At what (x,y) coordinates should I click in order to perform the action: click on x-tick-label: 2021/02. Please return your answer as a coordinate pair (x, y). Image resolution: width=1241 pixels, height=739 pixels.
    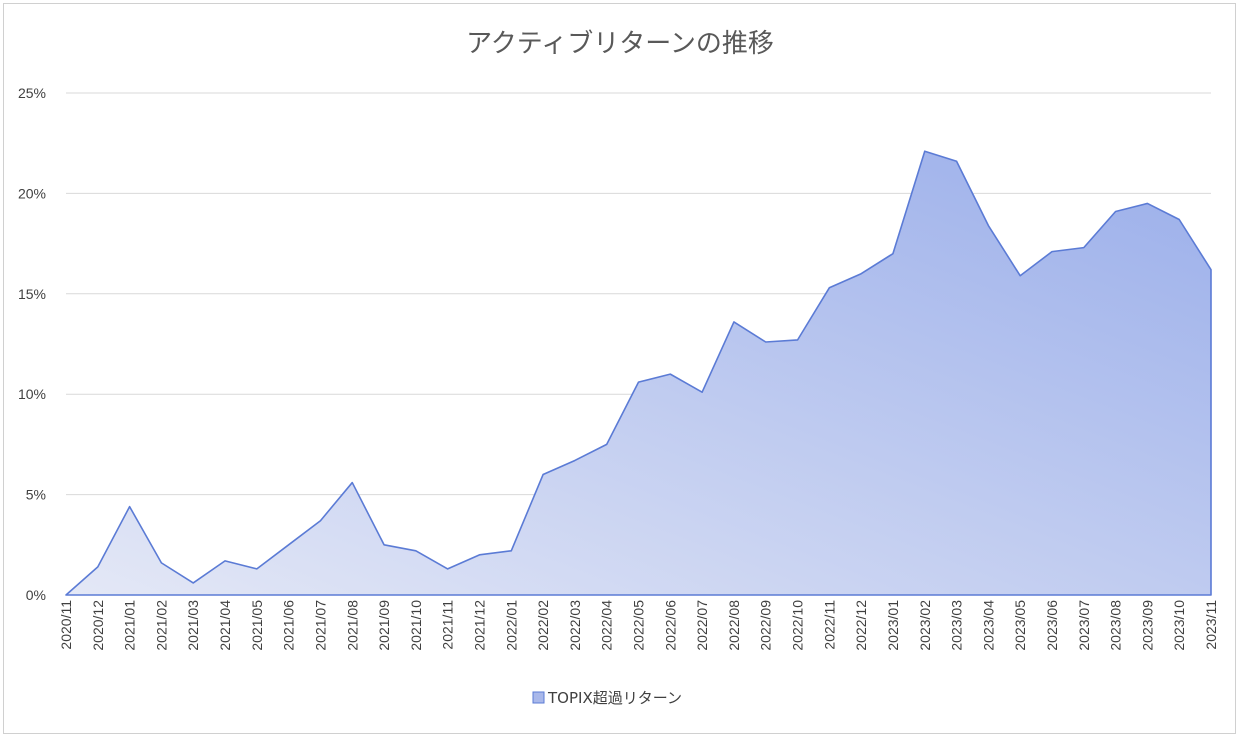
    Looking at the image, I should click on (161, 625).